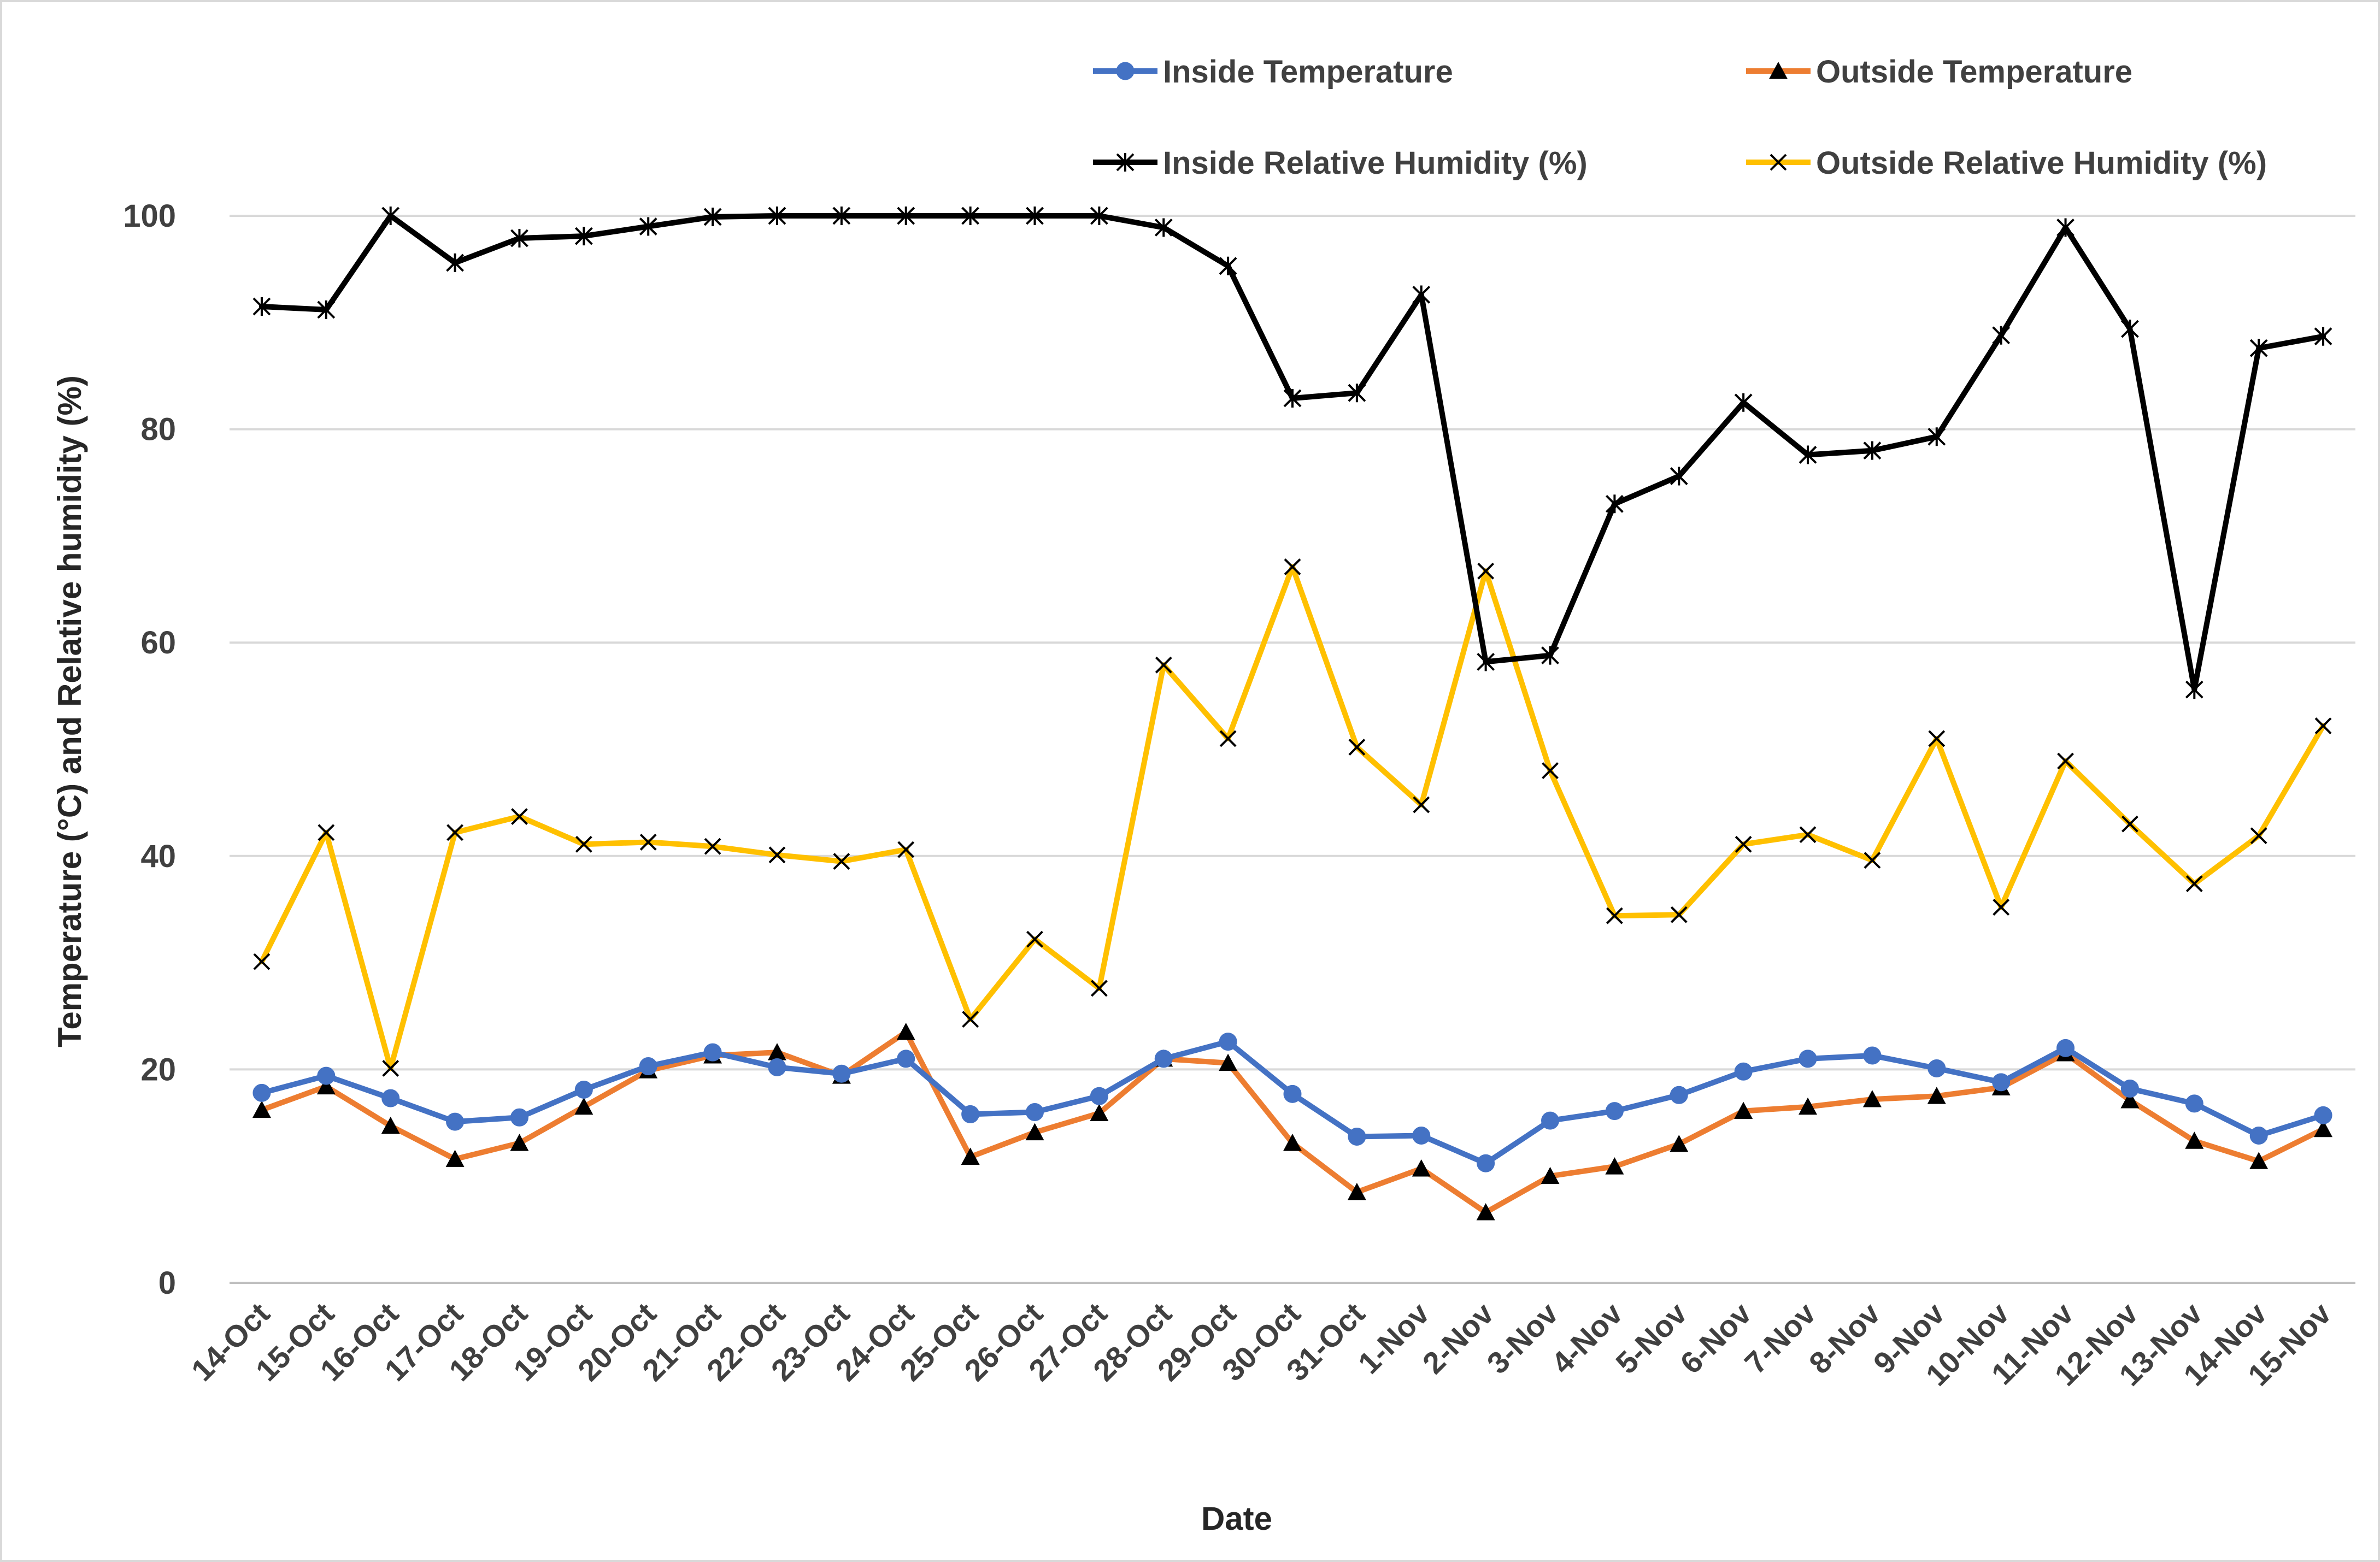 This screenshot has height=1562, width=2380. I want to click on series-line, so click(1292, 1122).